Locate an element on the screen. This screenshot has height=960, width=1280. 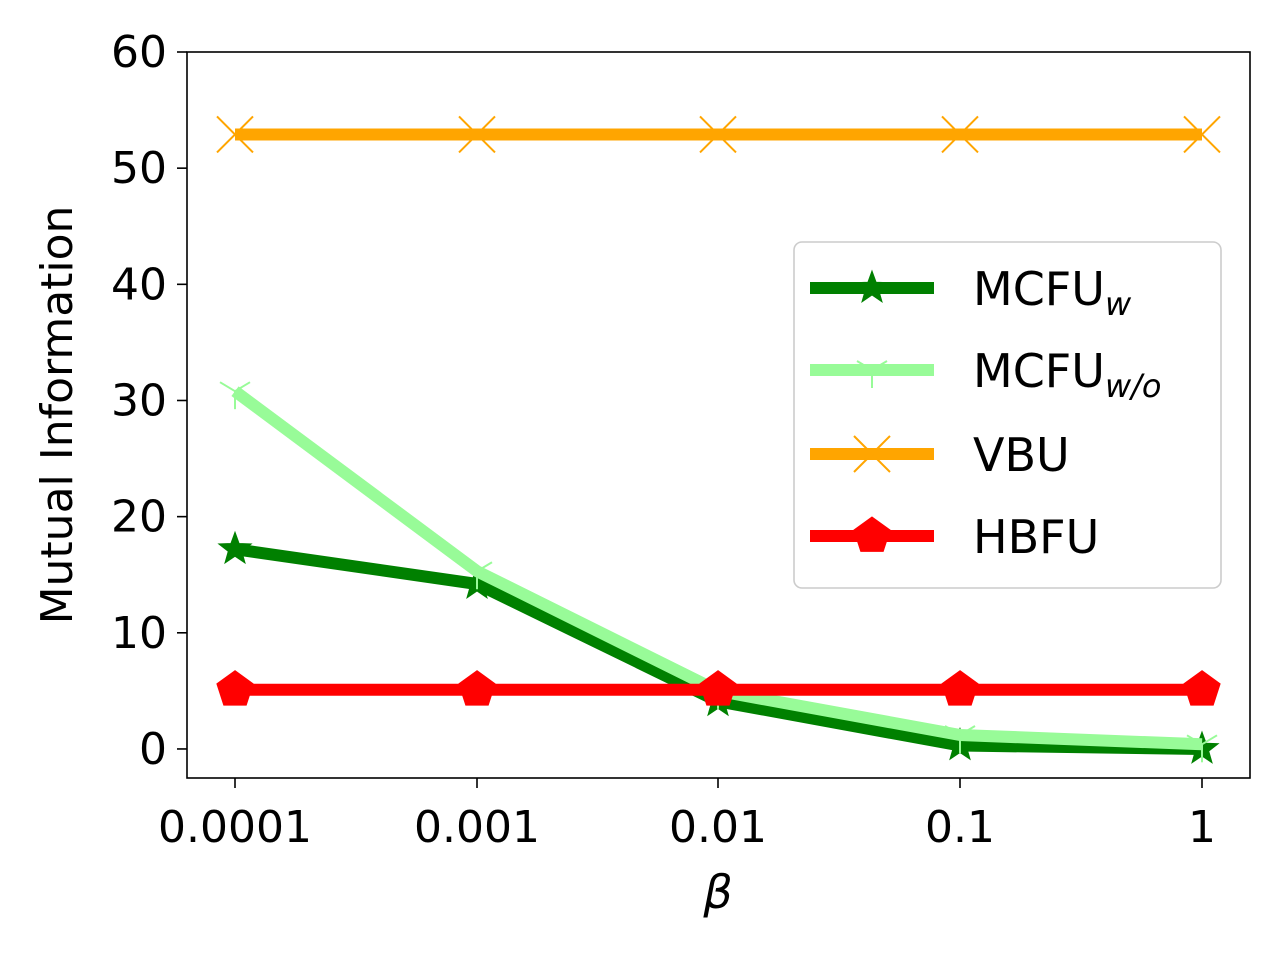
legend-label: HBFU is located at coordinates (1036, 537).